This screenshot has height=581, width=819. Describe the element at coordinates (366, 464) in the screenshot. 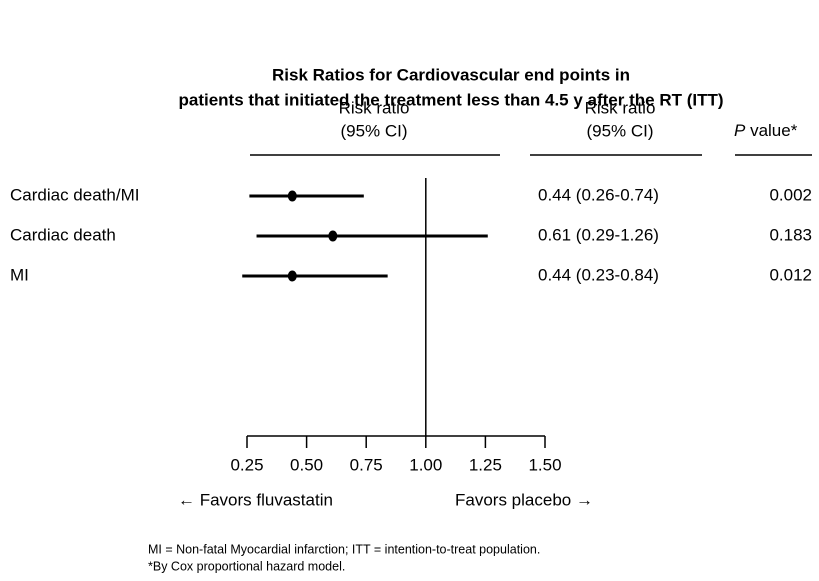

I see `x-tick-label: 0.75` at that location.